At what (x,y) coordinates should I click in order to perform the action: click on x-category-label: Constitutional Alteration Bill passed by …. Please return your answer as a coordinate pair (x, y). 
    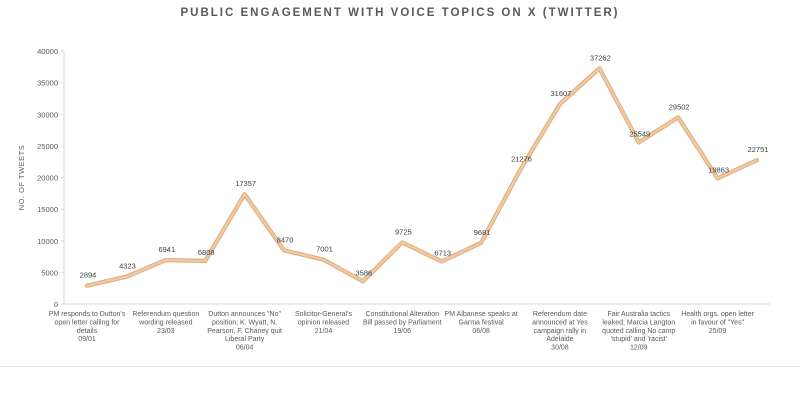
    Looking at the image, I should click on (402, 323).